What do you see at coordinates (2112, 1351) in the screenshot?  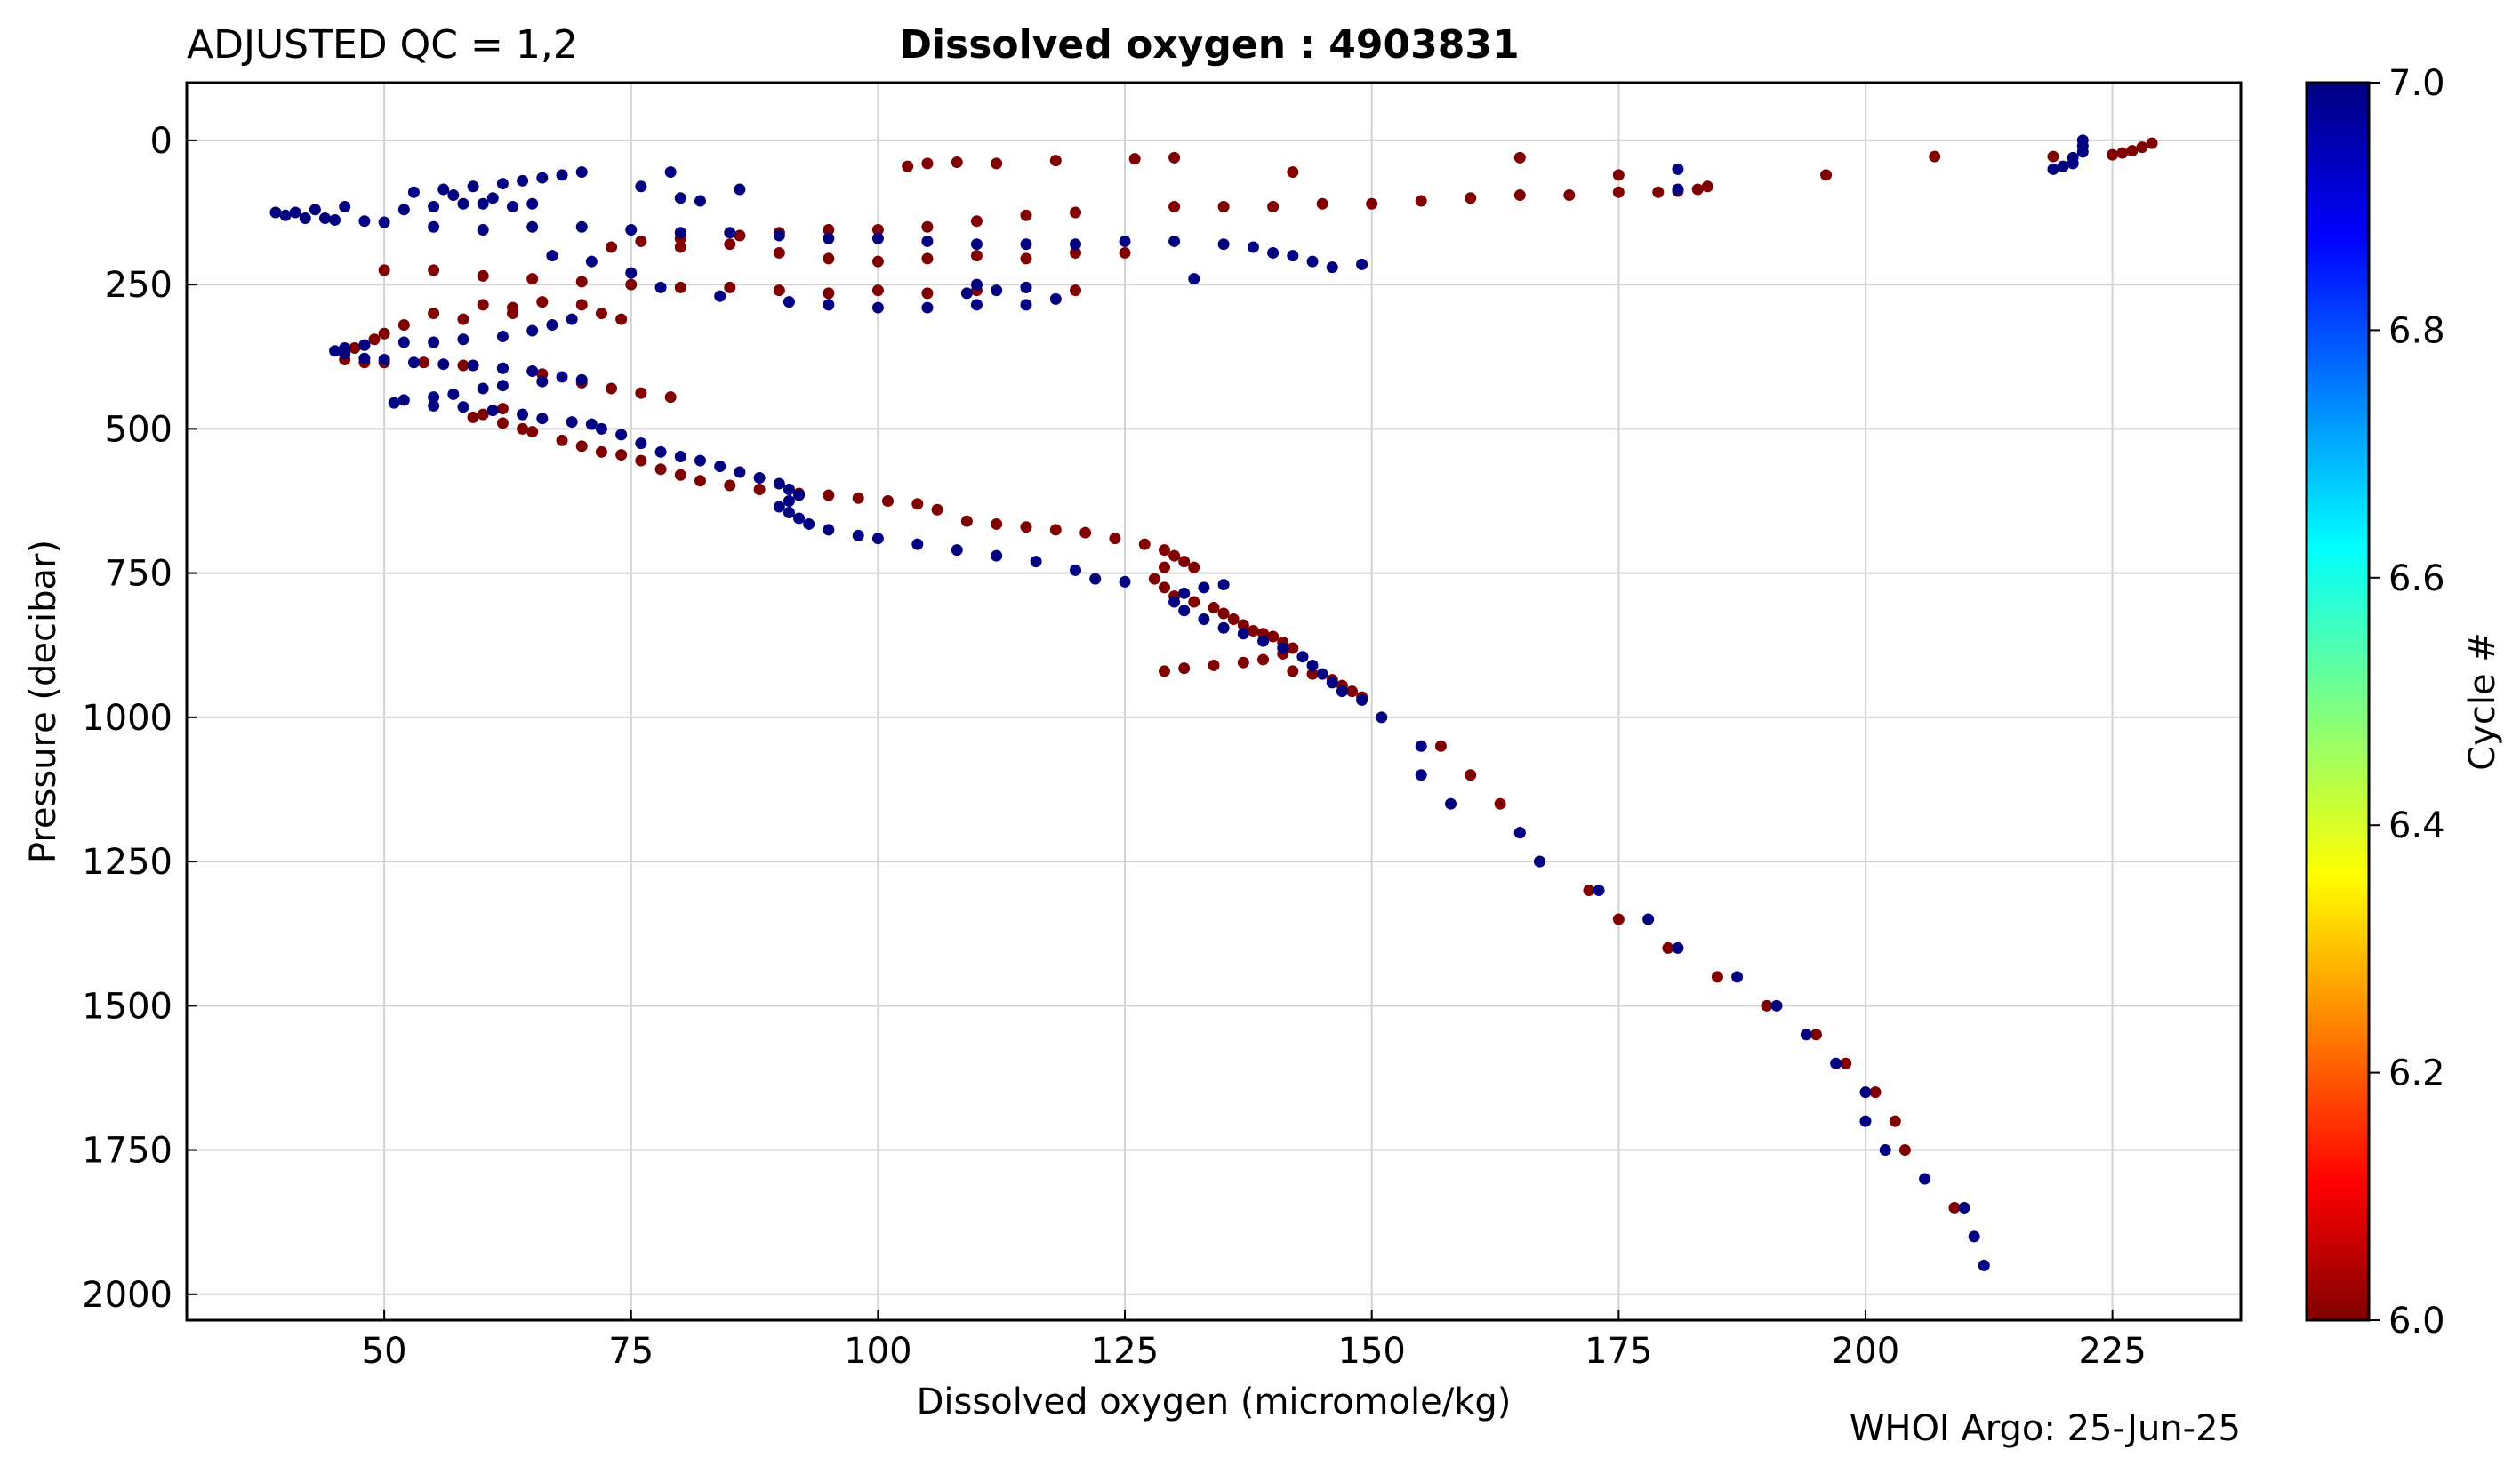 I see `x-tick-label: 225` at bounding box center [2112, 1351].